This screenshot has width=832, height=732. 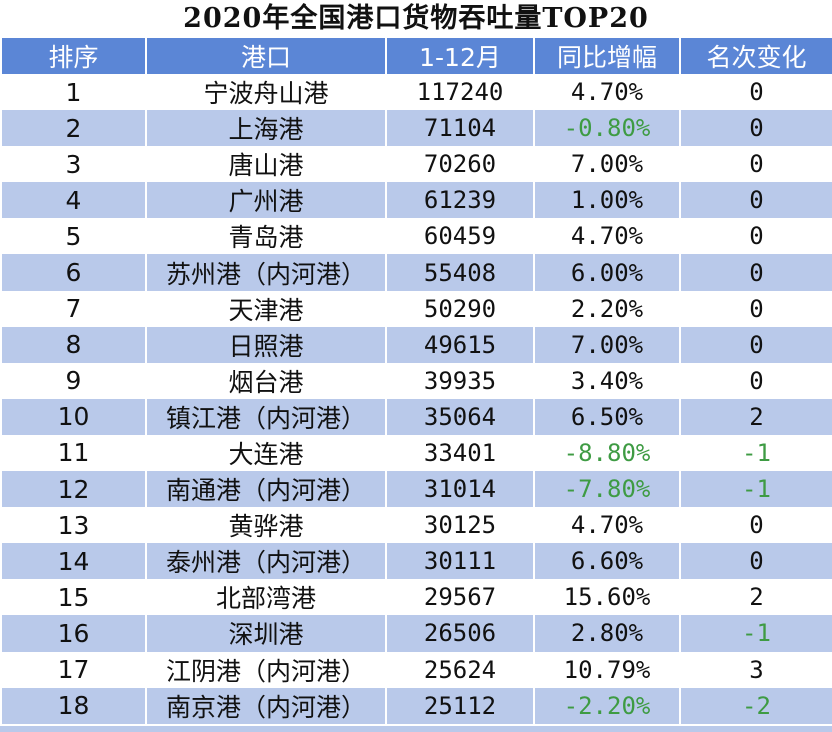 What do you see at coordinates (460, 669) in the screenshot?
I see `throughput-cell: 25624` at bounding box center [460, 669].